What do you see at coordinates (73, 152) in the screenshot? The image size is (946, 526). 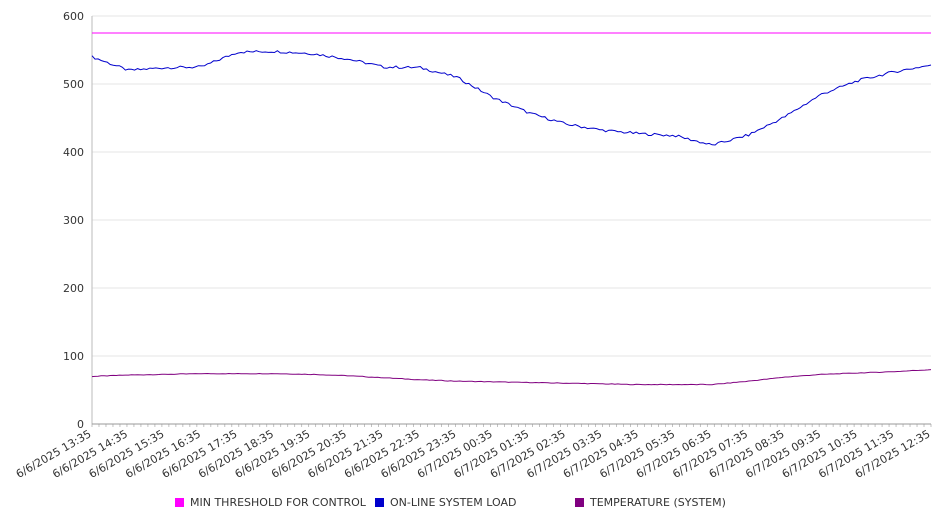 I see `y-tick-label: 400` at bounding box center [73, 152].